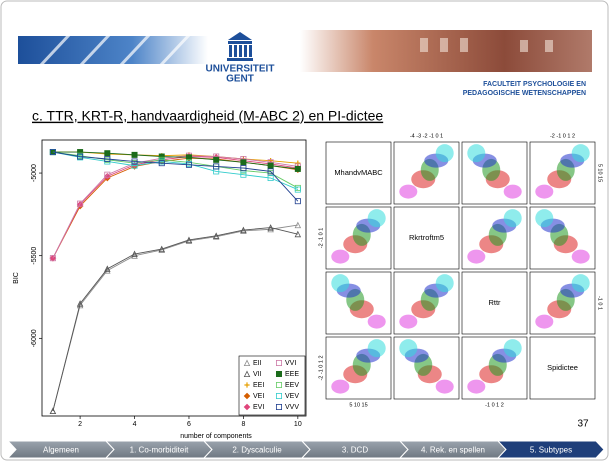 This screenshot has width=609, height=461. What do you see at coordinates (16, 278) in the screenshot?
I see `y-axis-label: BIC` at bounding box center [16, 278].